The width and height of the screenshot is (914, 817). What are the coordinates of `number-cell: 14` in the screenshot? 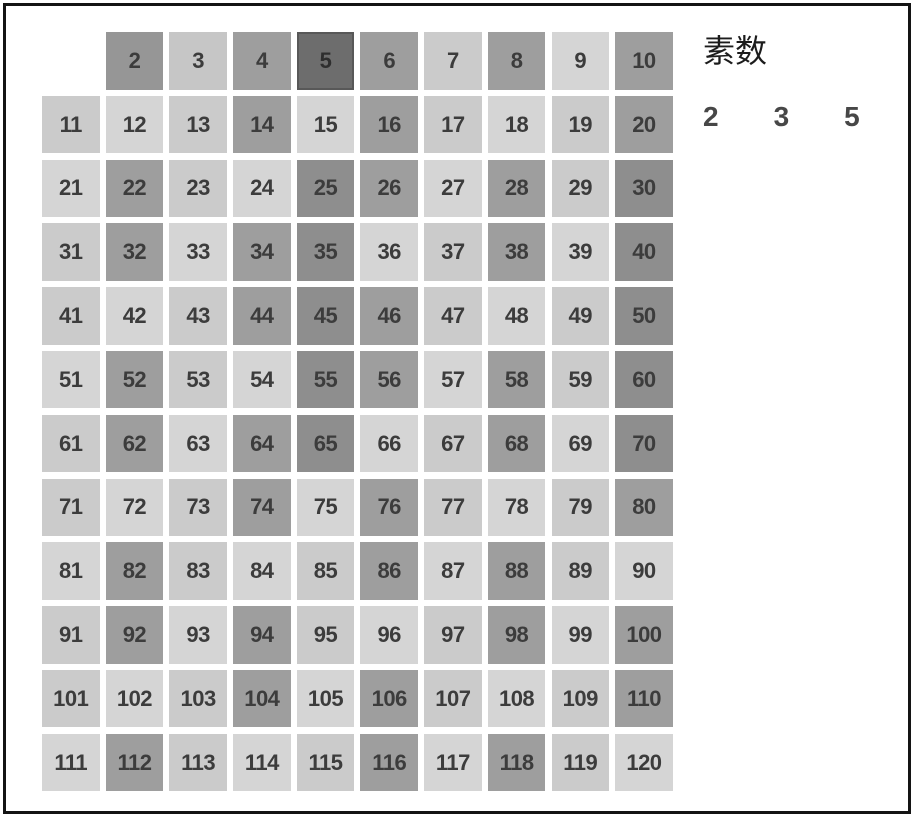 It's located at (262, 124).